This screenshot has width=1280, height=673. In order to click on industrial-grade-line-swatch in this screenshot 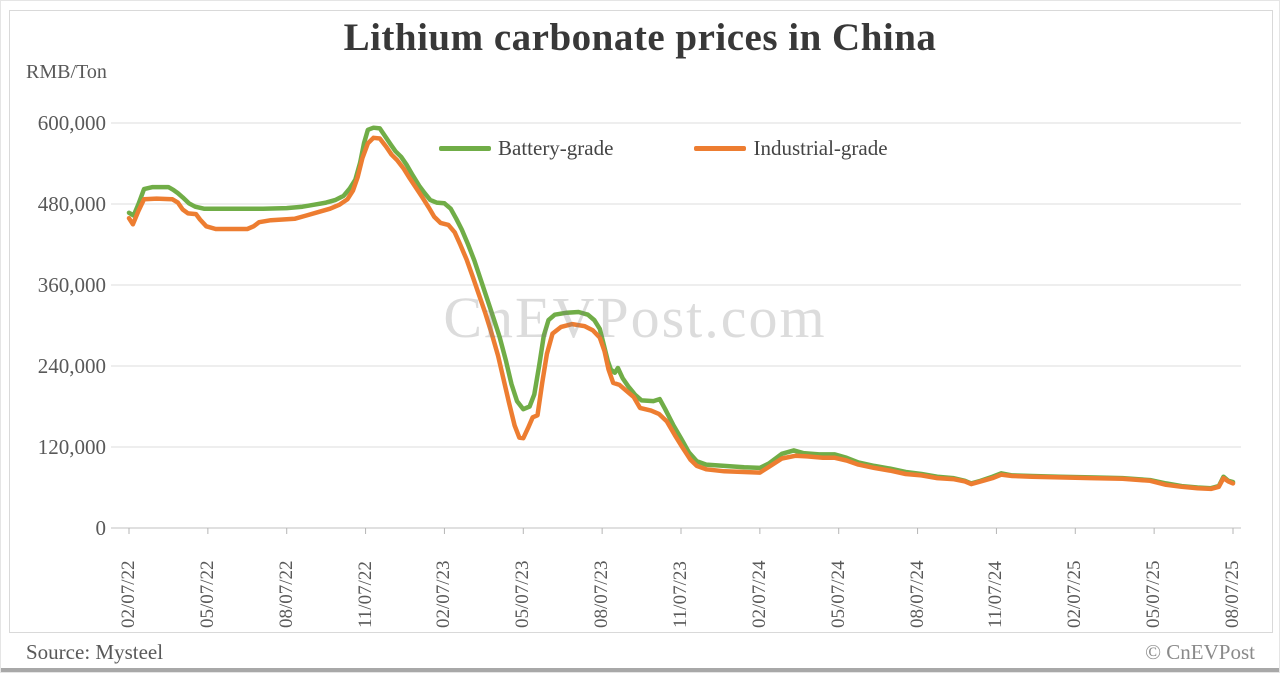, I will do `click(720, 148)`.